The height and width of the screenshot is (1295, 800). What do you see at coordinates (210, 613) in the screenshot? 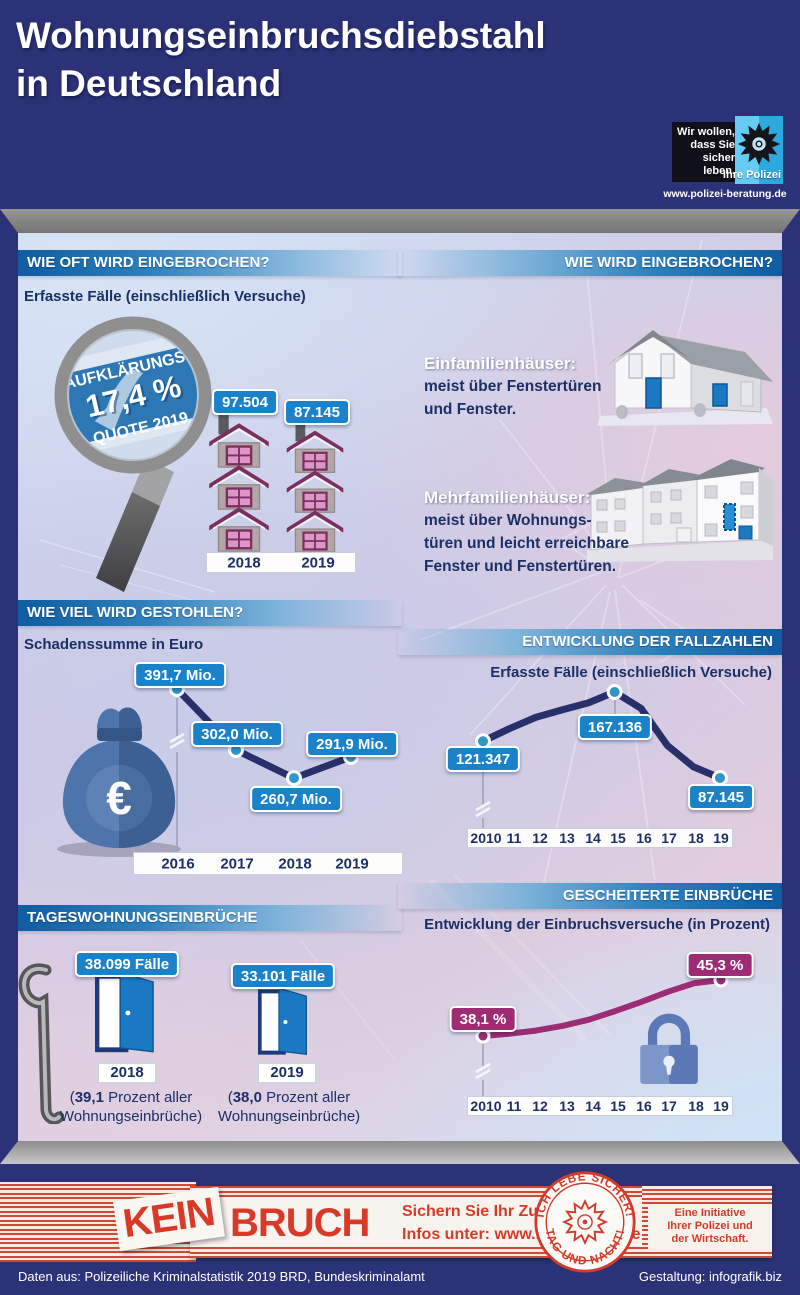
I see `section-header-how-much: WIE VIEL WIRD GESTOHLEN?` at bounding box center [210, 613].